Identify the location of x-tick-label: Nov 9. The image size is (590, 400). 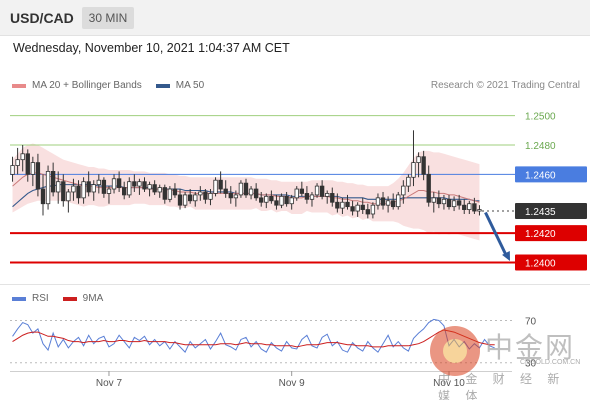
(292, 383).